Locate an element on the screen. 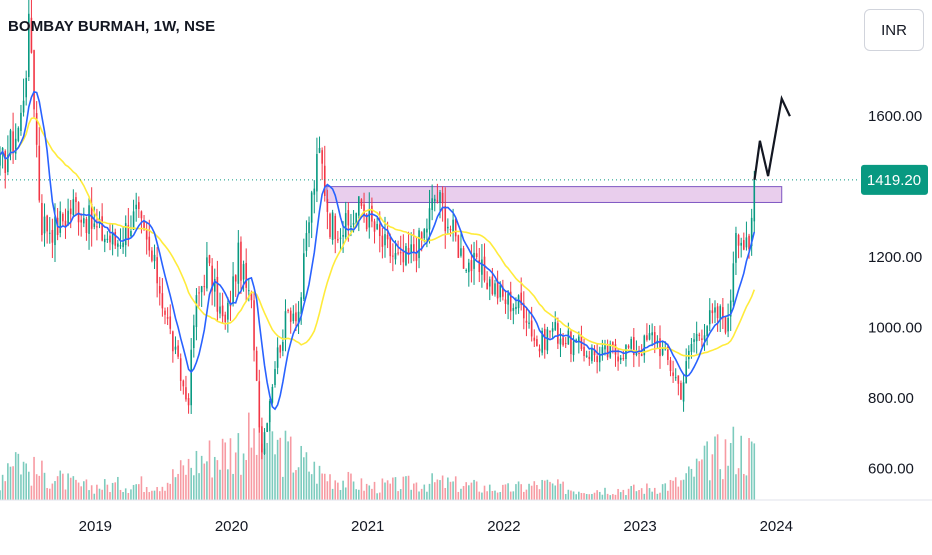 The height and width of the screenshot is (555, 932). currency-selector: INR is located at coordinates (894, 30).